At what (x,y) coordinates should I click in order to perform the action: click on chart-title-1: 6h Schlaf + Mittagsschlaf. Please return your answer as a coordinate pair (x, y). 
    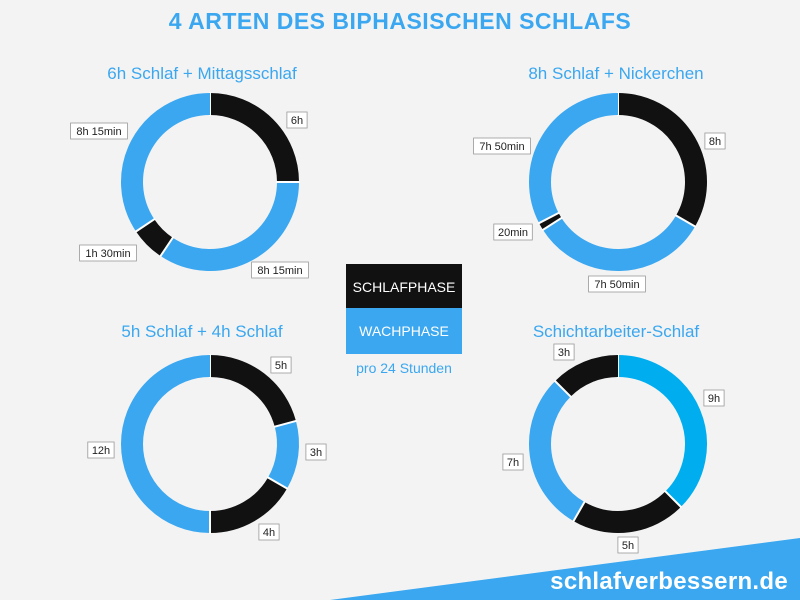
    Looking at the image, I should click on (202, 73).